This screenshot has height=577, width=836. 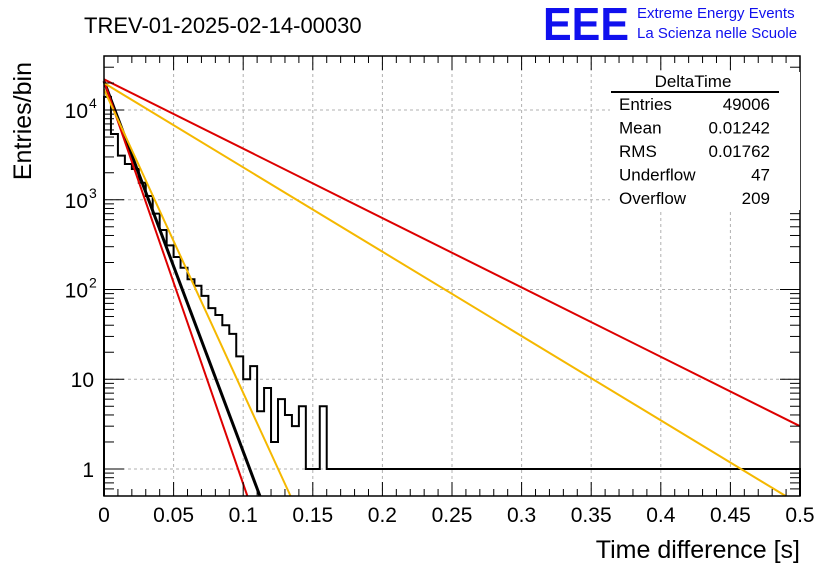 What do you see at coordinates (645, 104) in the screenshot?
I see `stats-label: Entries` at bounding box center [645, 104].